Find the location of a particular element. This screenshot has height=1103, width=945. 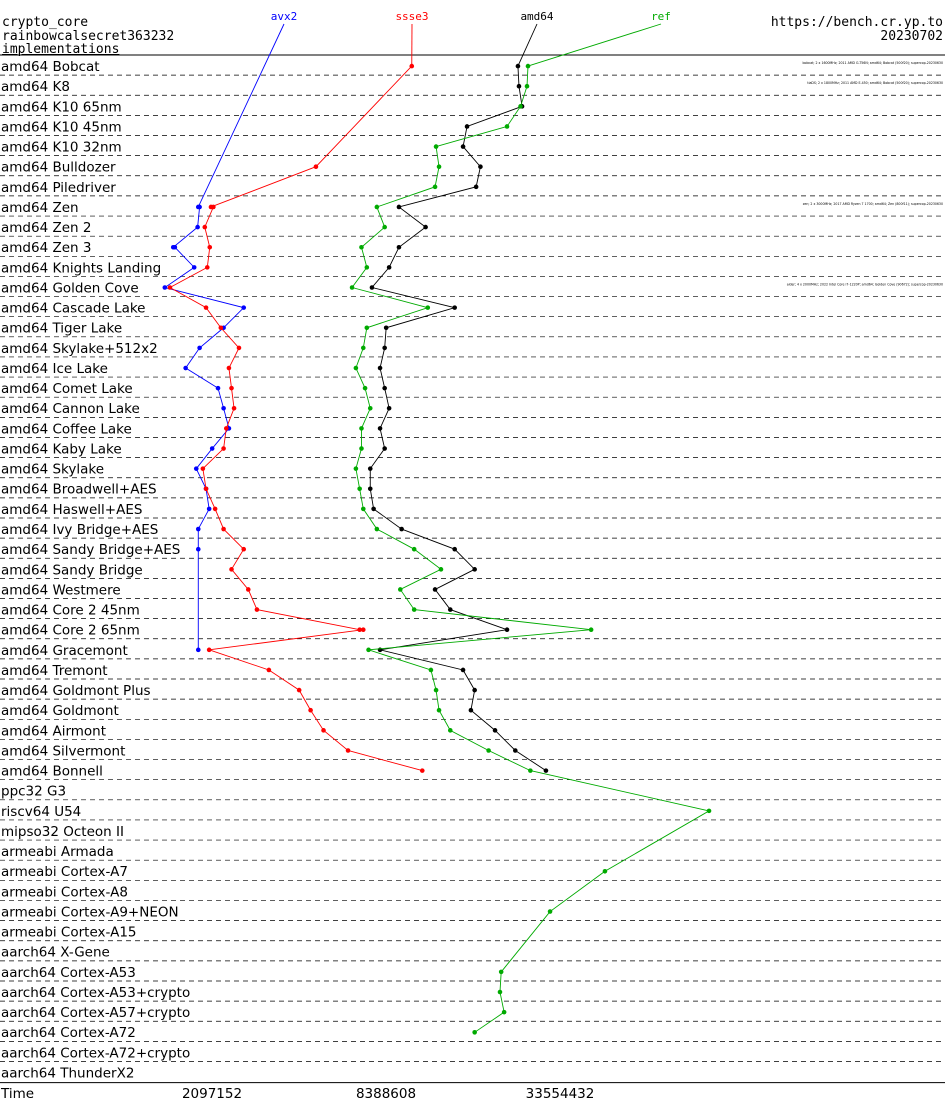

row-label: amd64 Cannon Lake is located at coordinates (70, 409).